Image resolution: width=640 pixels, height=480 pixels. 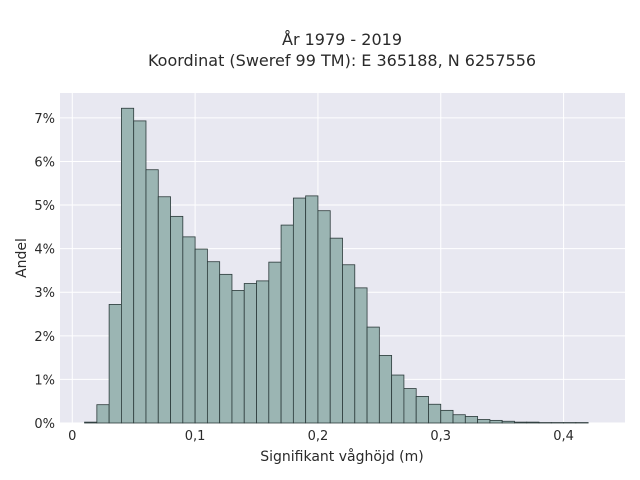 What do you see at coordinates (44, 162) in the screenshot?
I see `y-tick-label: 6%` at bounding box center [44, 162].